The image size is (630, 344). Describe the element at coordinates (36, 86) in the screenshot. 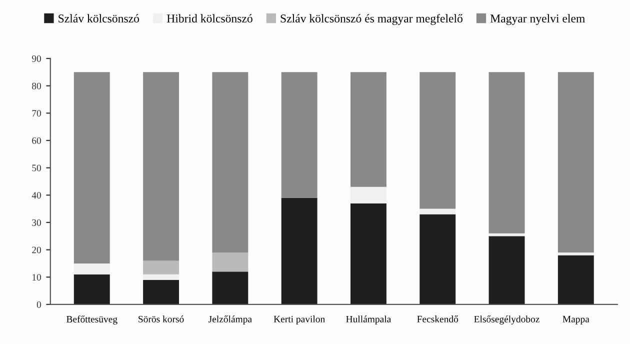

I see `y-tick-label: 80` at that location.